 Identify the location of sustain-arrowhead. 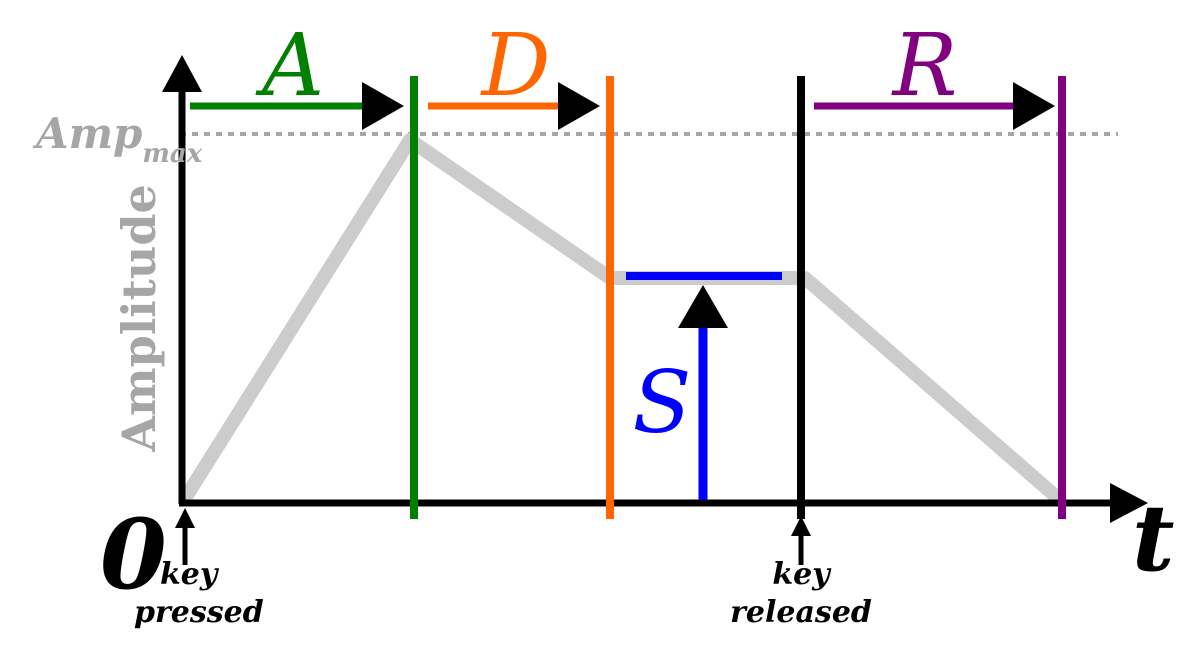
(703, 306).